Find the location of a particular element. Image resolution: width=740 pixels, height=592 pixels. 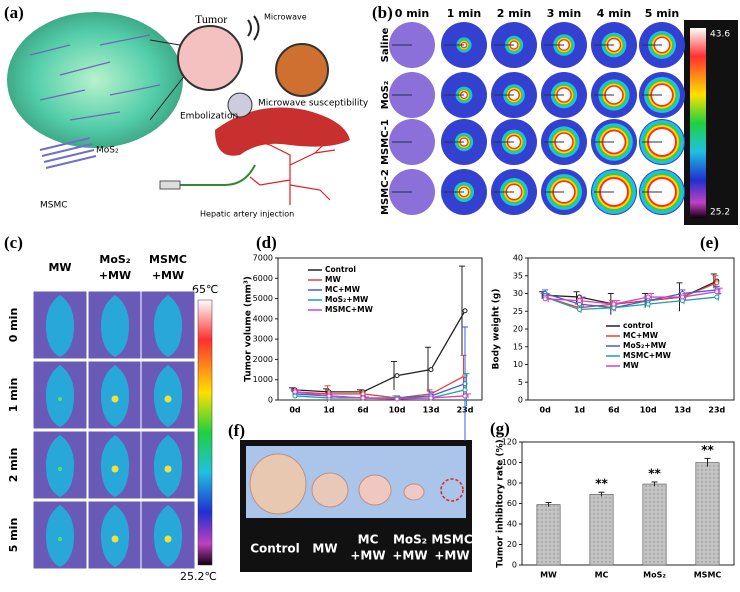

legend-label: MoS₂+MW is located at coordinates (645, 345).